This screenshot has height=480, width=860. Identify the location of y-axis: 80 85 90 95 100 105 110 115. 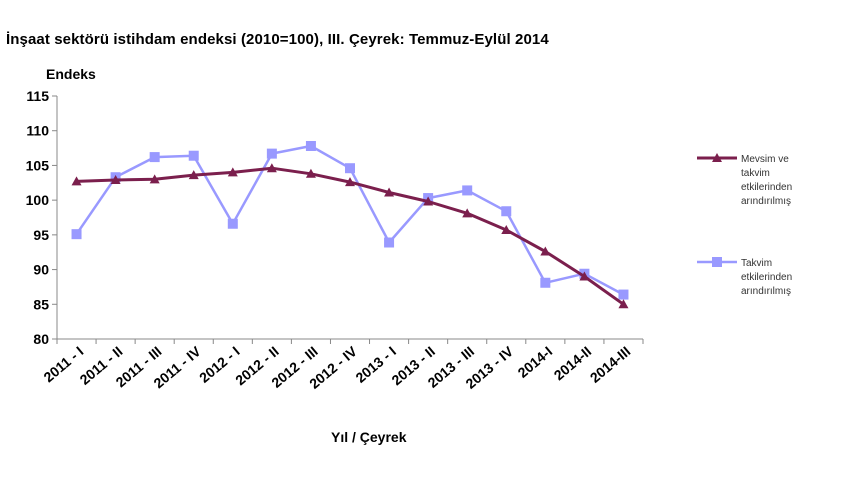
(42, 217).